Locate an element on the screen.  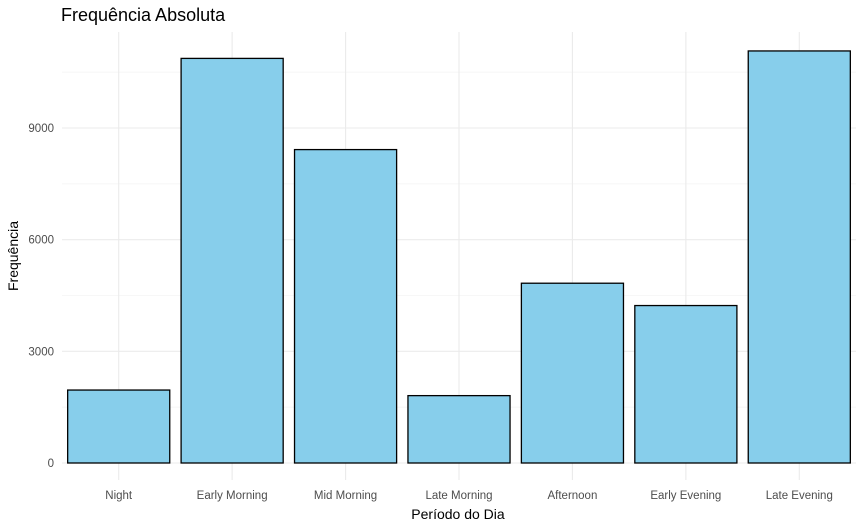
y-axis-ticks: 0 3000 6000 9000 is located at coordinates (41, 296).